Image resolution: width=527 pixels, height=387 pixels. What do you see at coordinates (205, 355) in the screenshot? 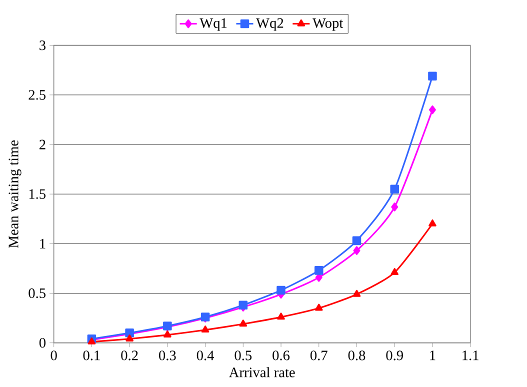
I see `x-tick-label: 0.4` at bounding box center [205, 355].